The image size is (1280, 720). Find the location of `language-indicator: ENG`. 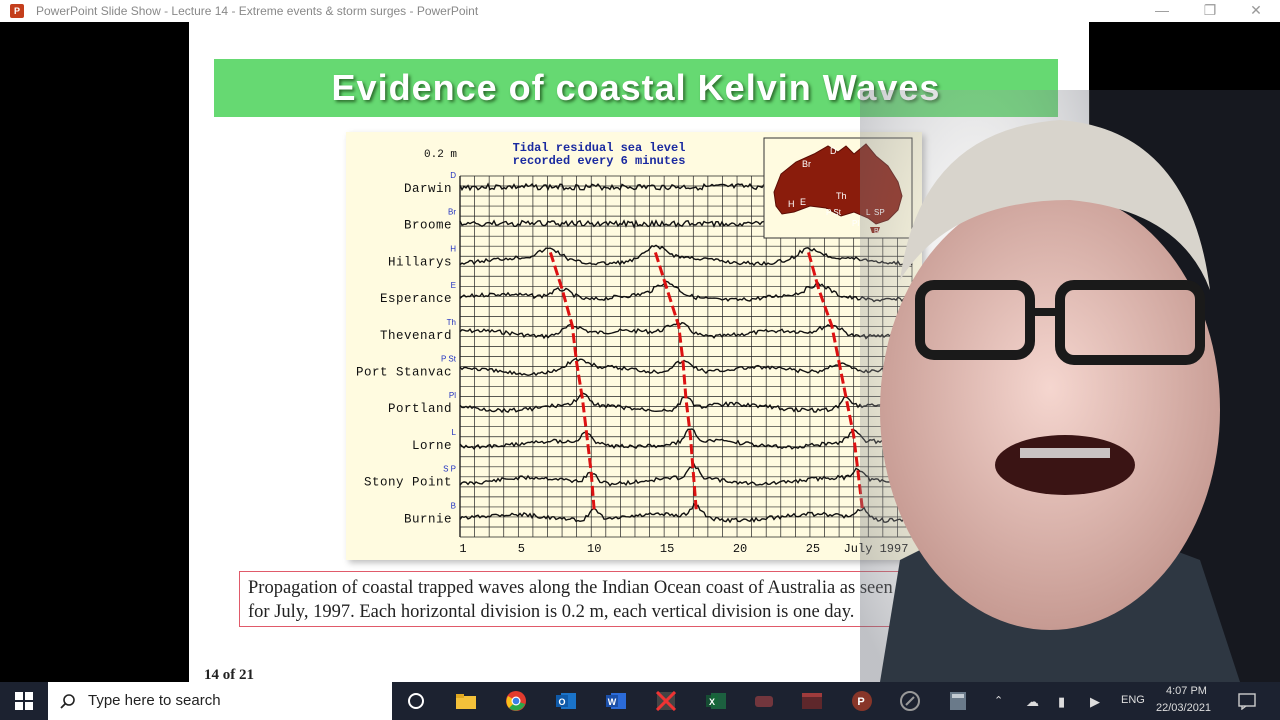

language-indicator: ENG is located at coordinates (1133, 700).